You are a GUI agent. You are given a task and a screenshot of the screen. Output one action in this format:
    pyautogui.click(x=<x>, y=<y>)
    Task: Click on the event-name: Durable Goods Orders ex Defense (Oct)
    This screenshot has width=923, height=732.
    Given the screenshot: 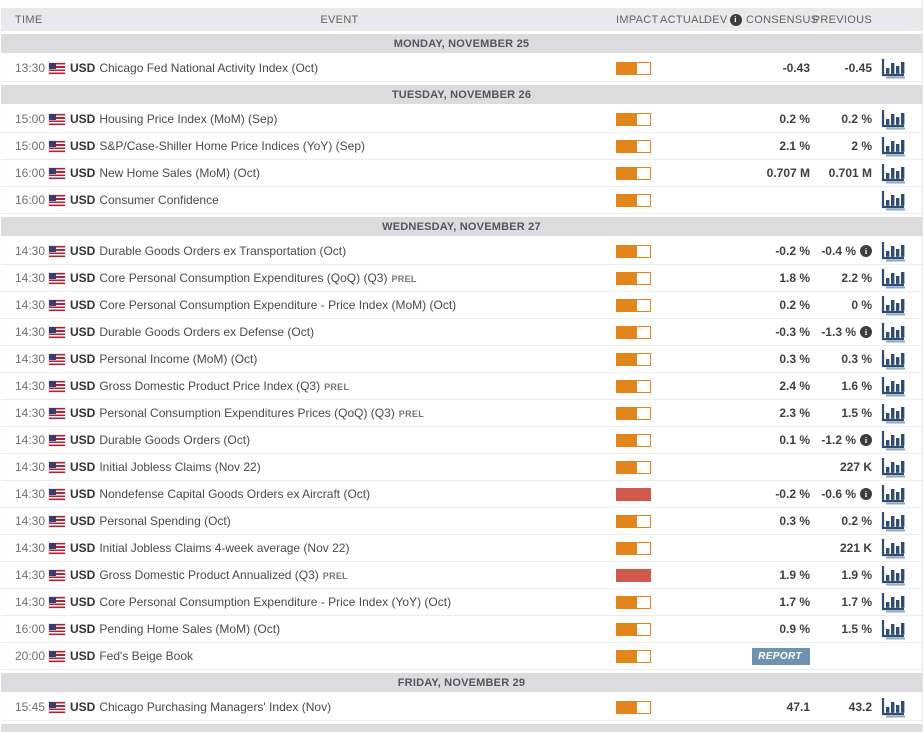 What is the action you would take?
    pyautogui.click(x=357, y=332)
    